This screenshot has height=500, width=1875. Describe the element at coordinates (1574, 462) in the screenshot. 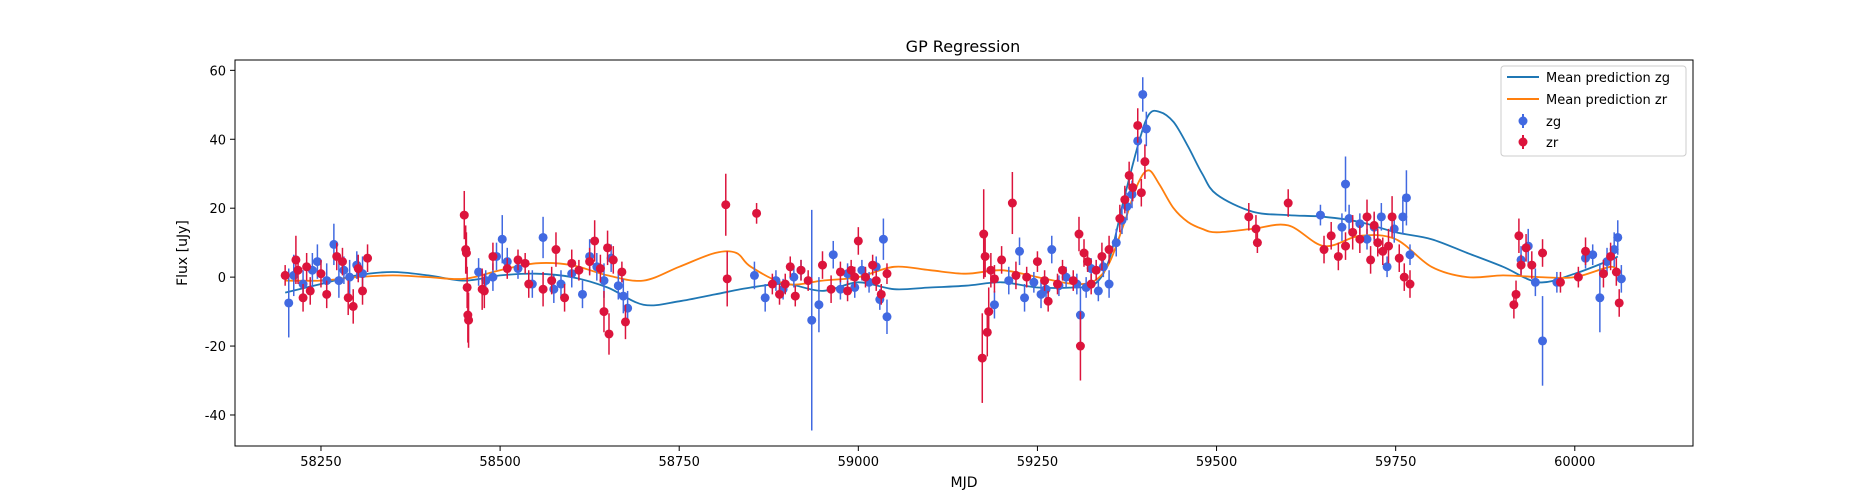

I see `x-tick-label: 60000` at that location.